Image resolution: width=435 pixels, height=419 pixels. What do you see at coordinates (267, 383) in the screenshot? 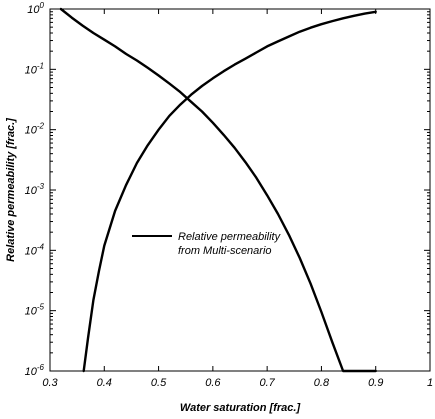
I see `x-tick-label: 0.7` at bounding box center [267, 383].